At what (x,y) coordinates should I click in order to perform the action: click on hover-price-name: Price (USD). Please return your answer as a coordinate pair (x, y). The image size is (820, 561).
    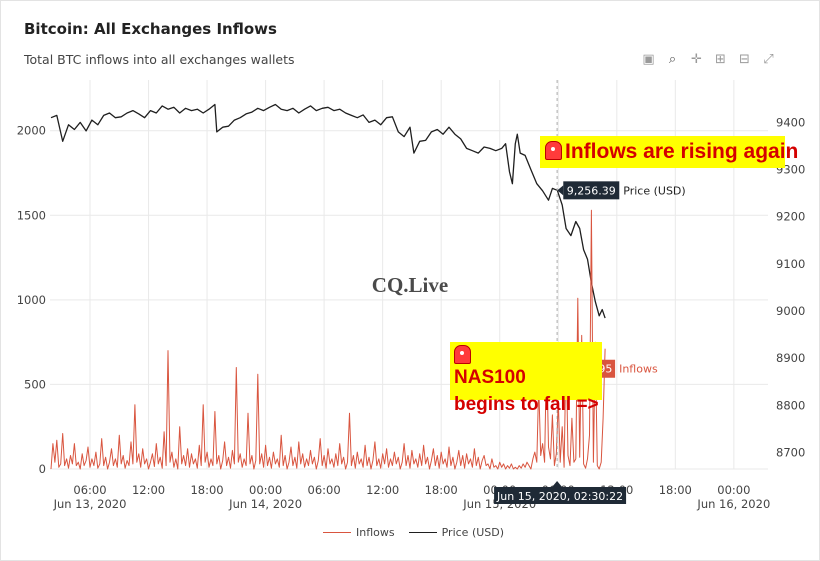
    Looking at the image, I should click on (654, 190).